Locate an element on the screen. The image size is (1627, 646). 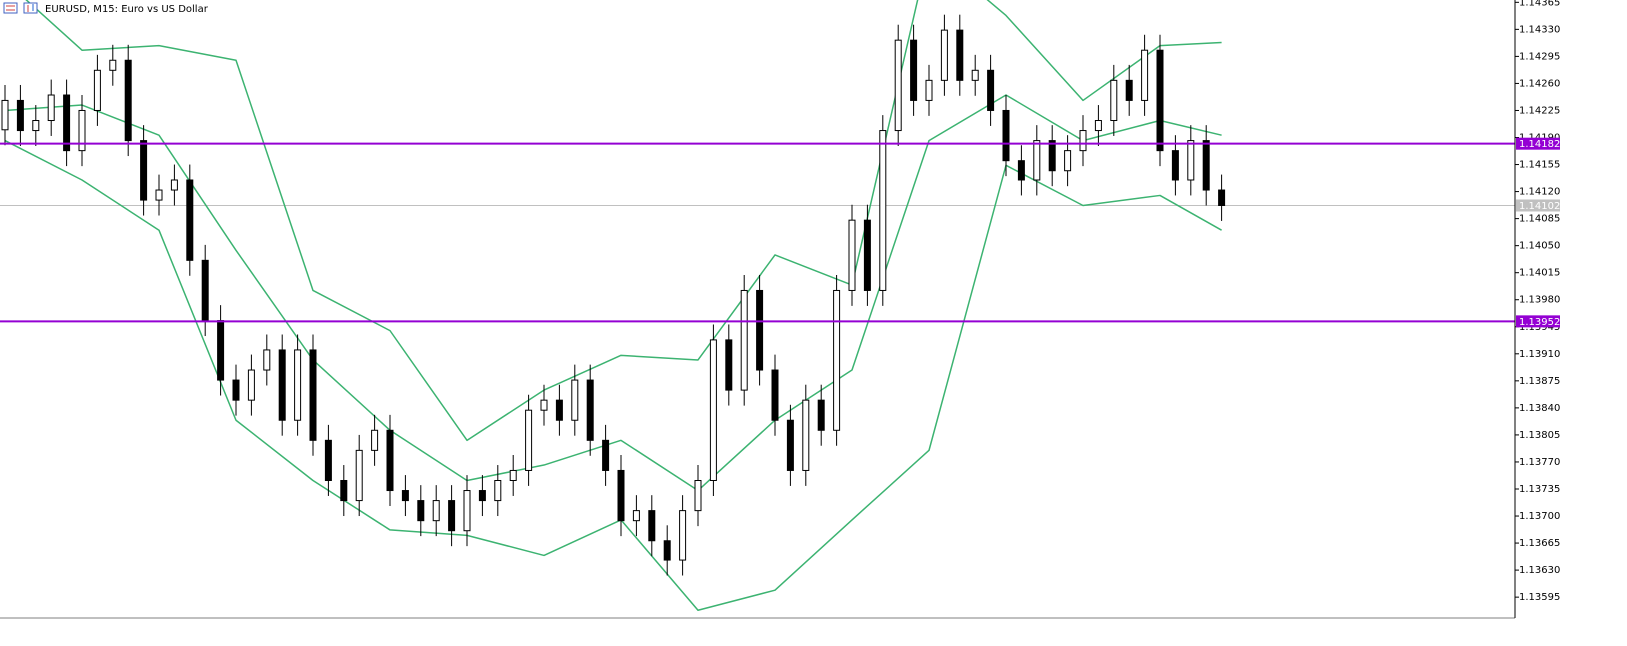
y-tick-label: 1.13735 is located at coordinates (1539, 489).